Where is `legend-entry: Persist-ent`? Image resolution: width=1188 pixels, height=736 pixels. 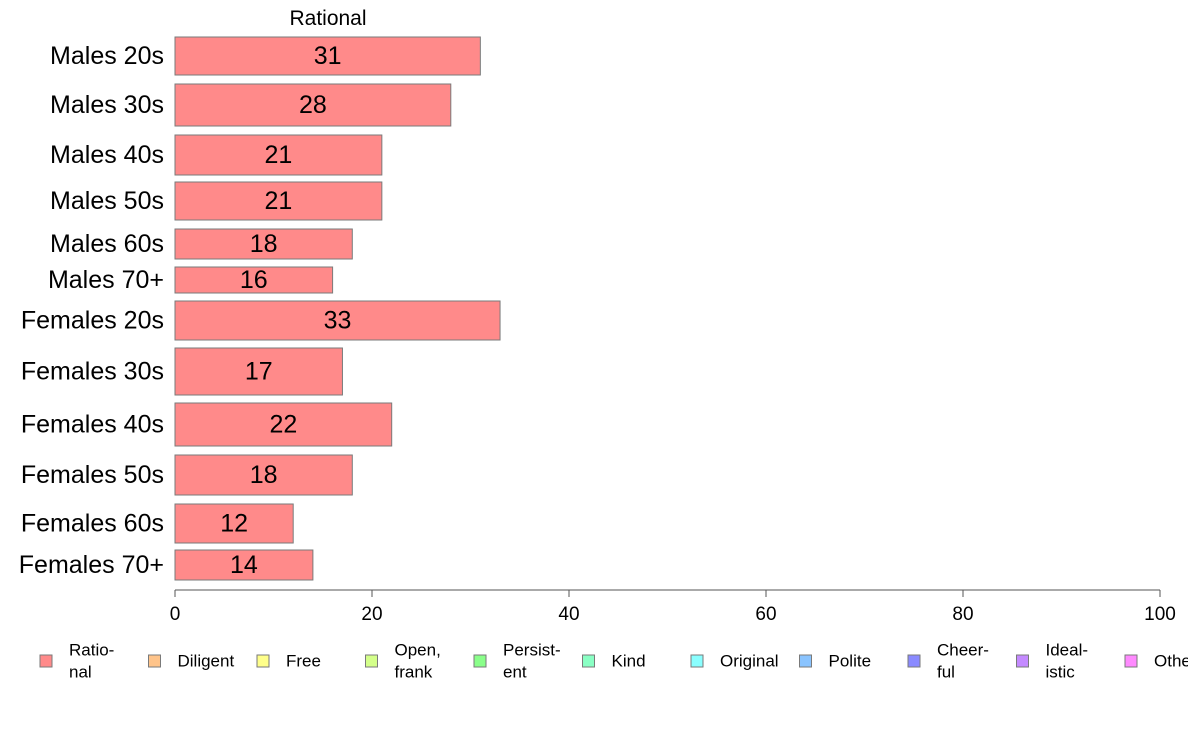 legend-entry: Persist-ent is located at coordinates (517, 661).